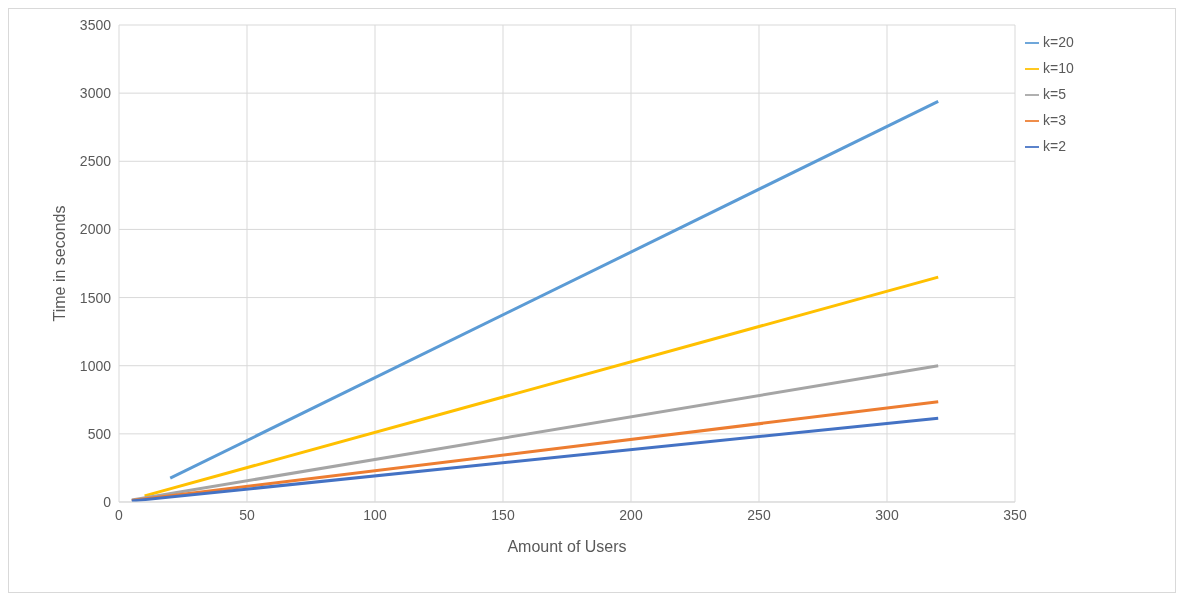  What do you see at coordinates (1015, 514) in the screenshot?
I see `x-tick-label: 350` at bounding box center [1015, 514].